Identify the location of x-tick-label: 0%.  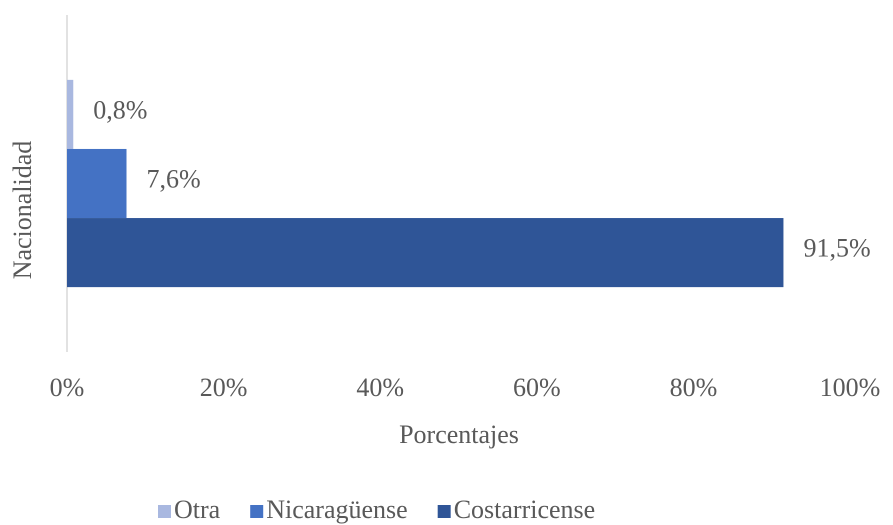
(67, 387).